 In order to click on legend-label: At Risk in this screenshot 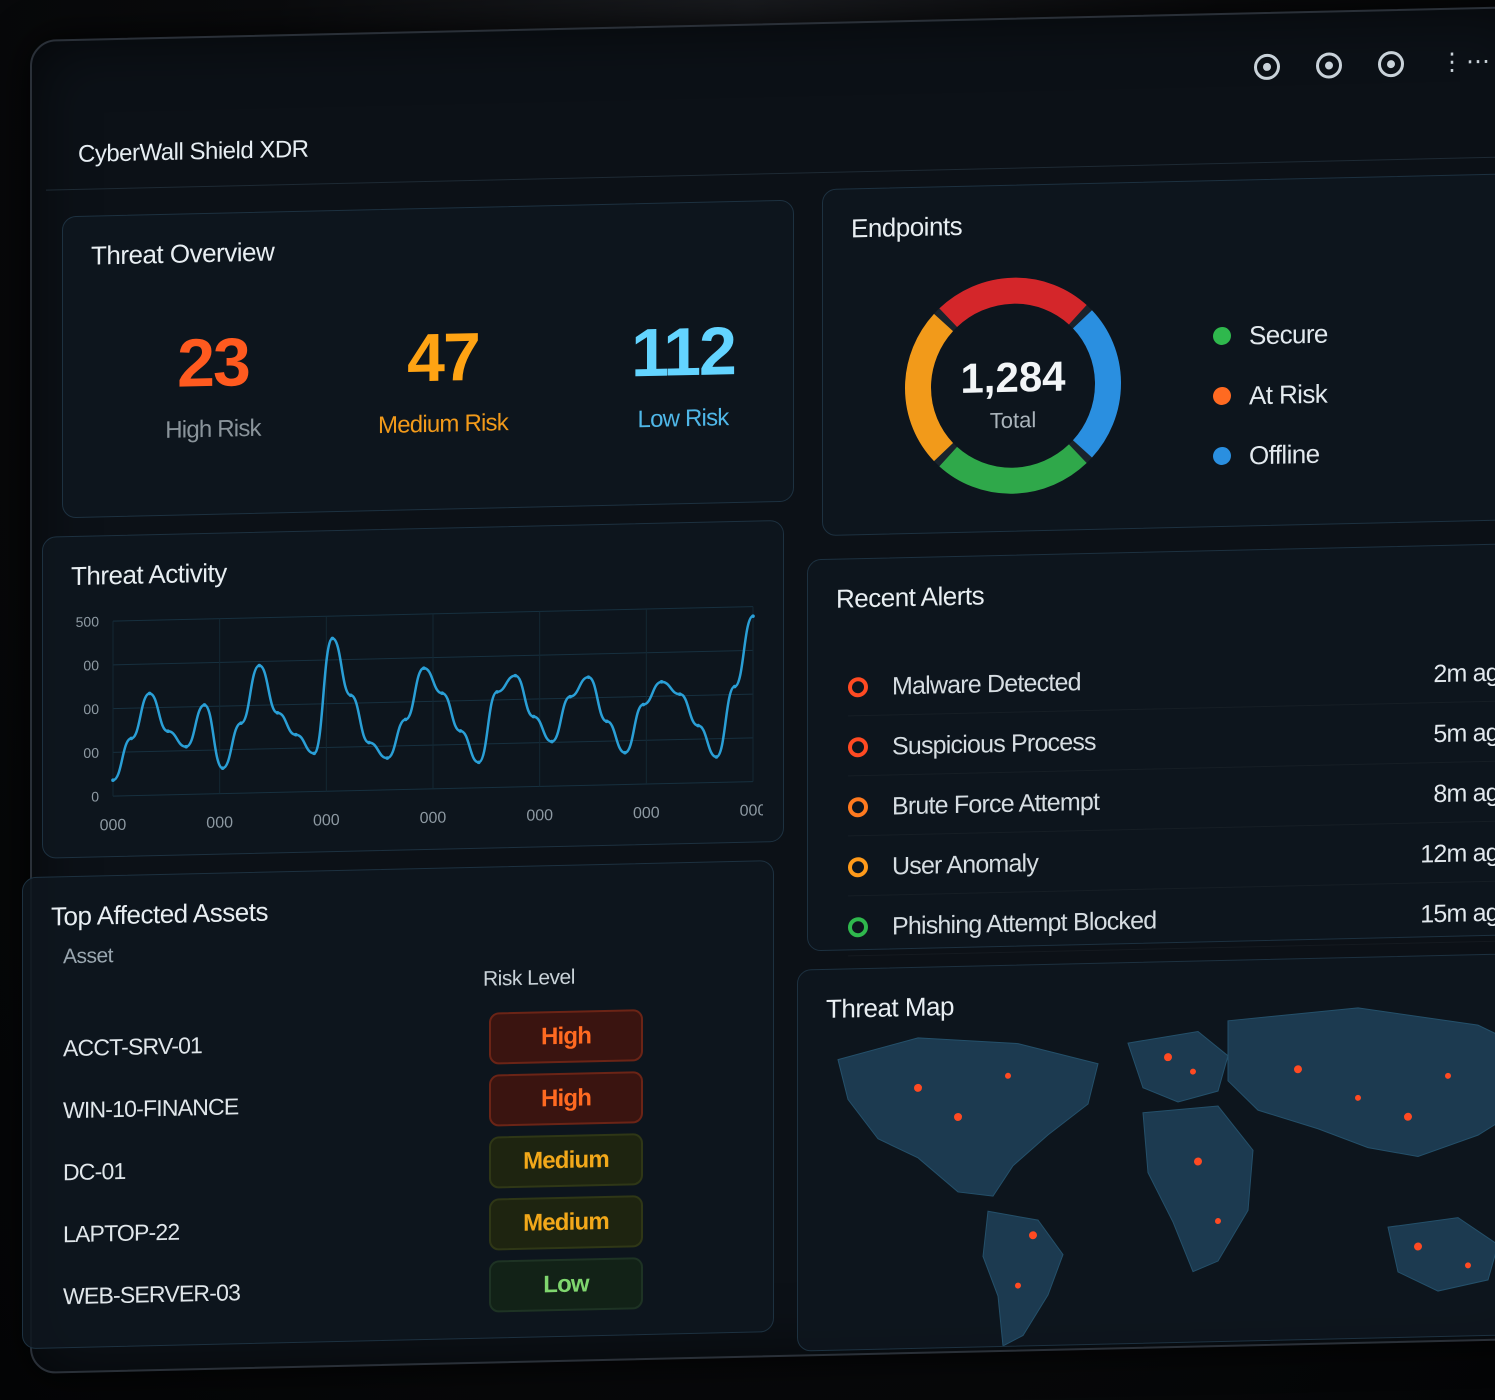, I will do `click(1288, 394)`.